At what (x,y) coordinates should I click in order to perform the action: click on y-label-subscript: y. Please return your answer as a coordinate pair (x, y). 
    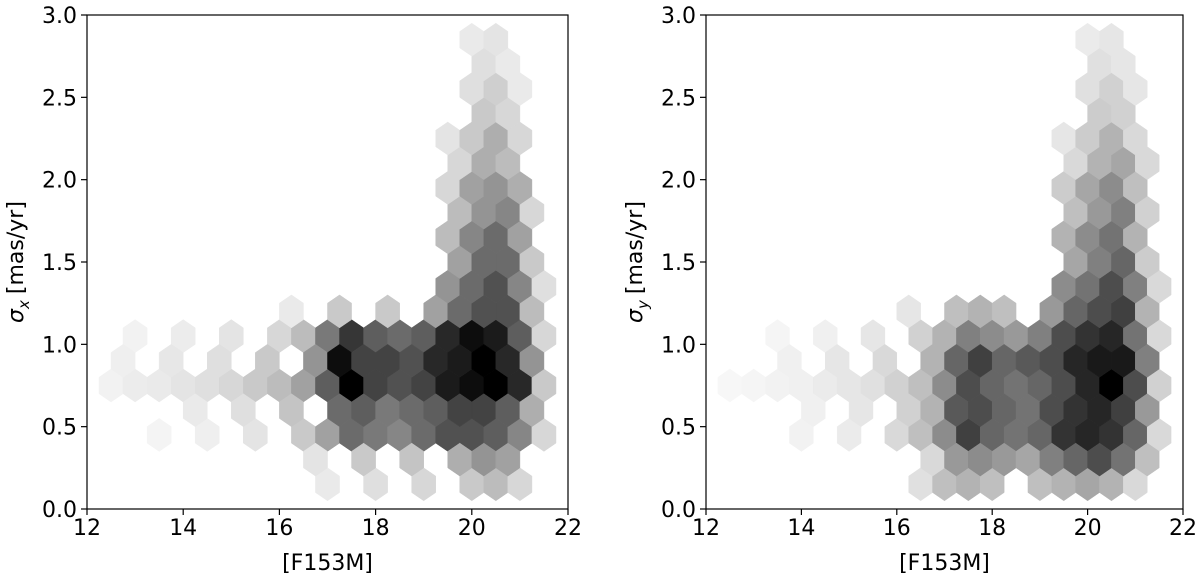
    Looking at the image, I should click on (643, 304).